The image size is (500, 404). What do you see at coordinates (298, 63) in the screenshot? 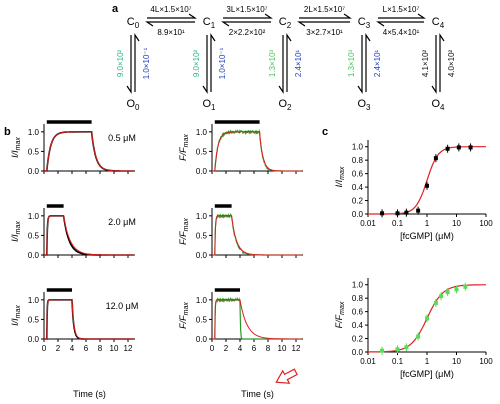
I see `closing-rate-2: 2.4×10¹` at bounding box center [298, 63].